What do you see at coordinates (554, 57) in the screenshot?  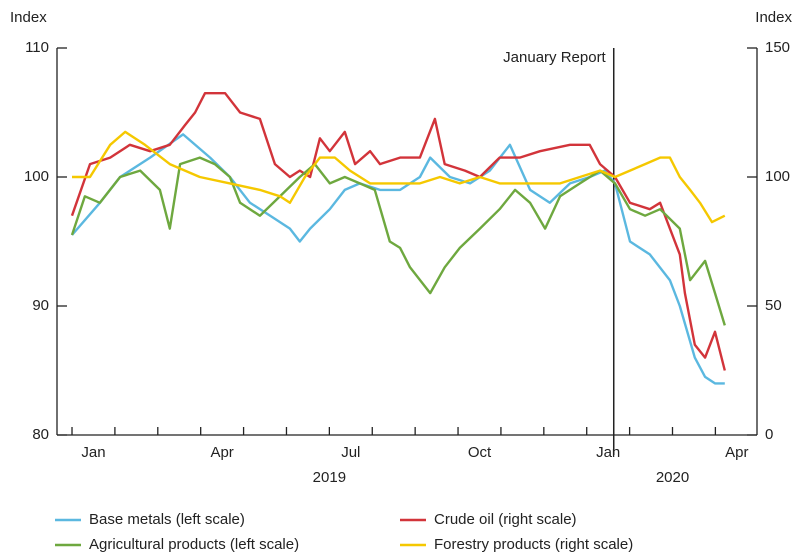 I see `annotation: January Report` at bounding box center [554, 57].